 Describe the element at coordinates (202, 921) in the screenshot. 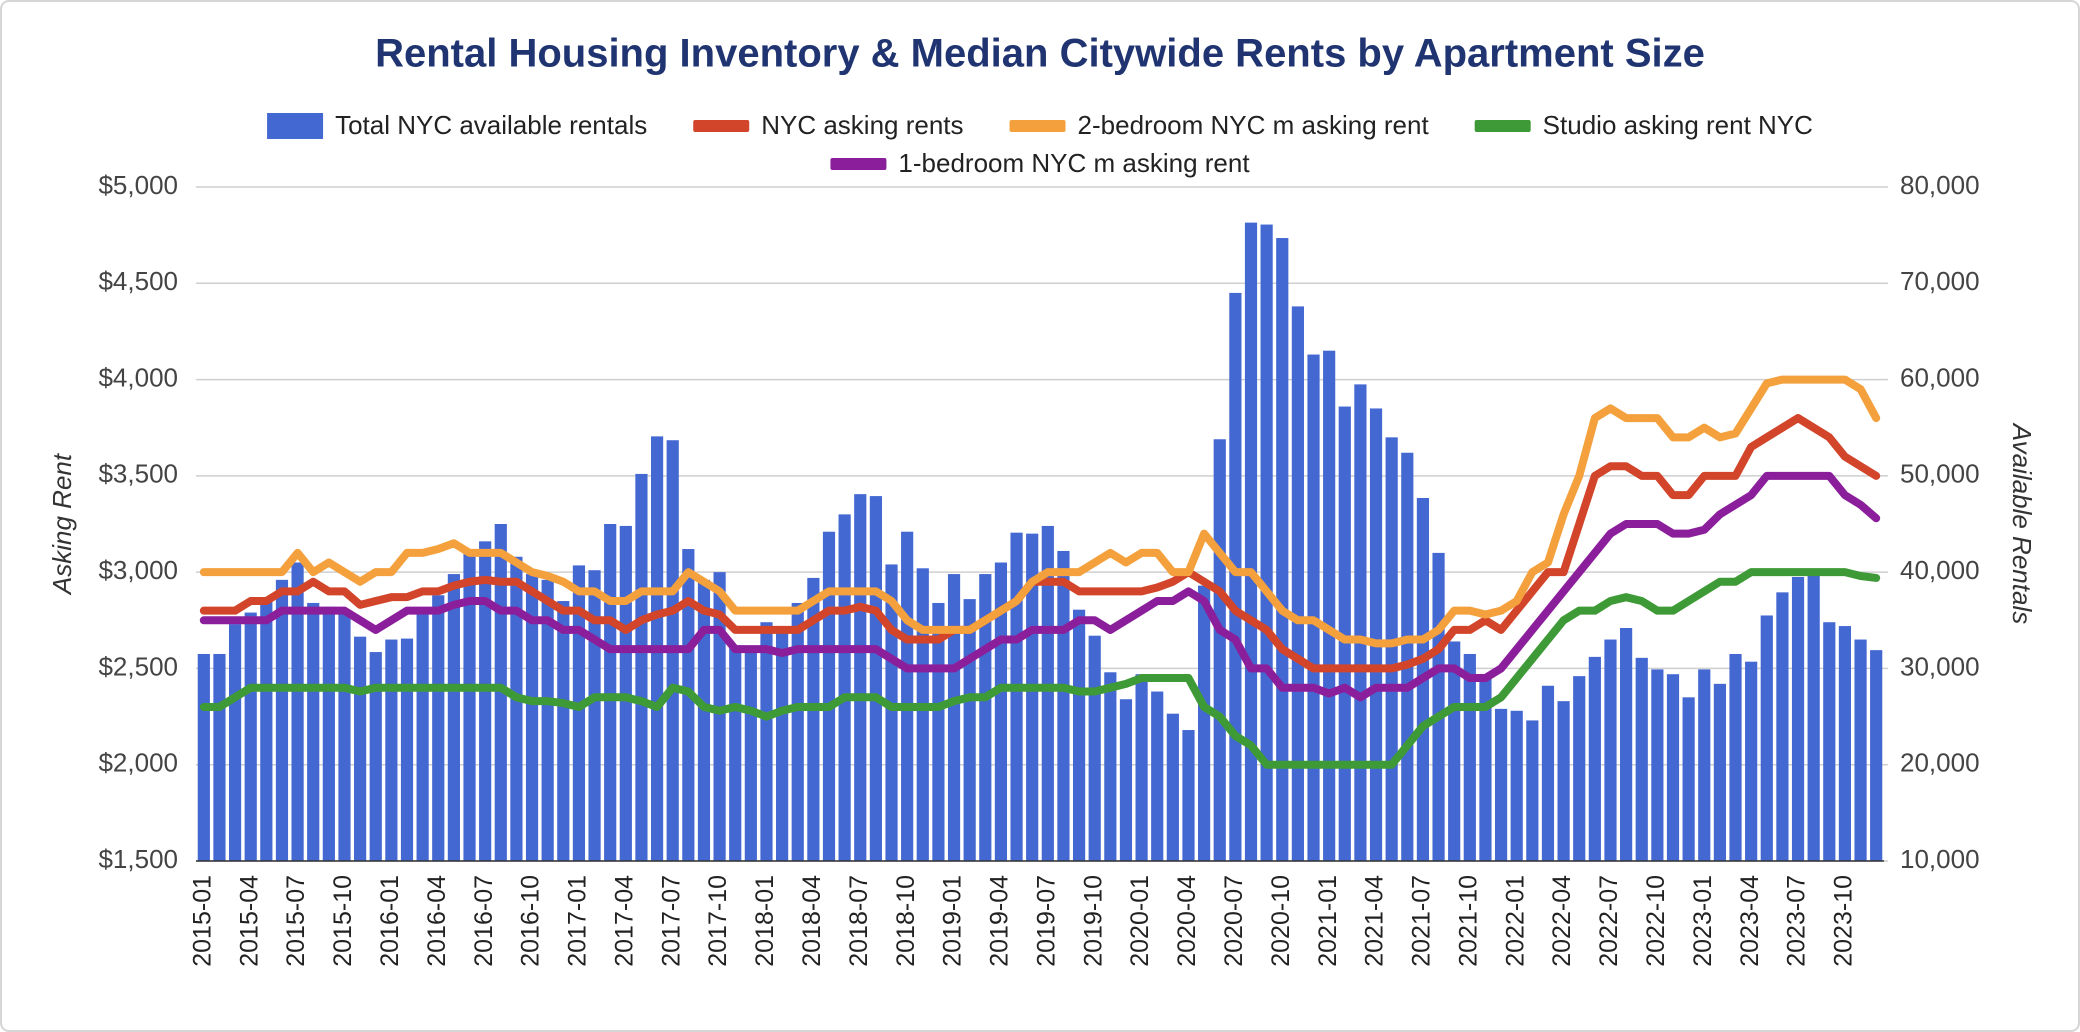

I see `x-tick-label: 2015-01` at that location.